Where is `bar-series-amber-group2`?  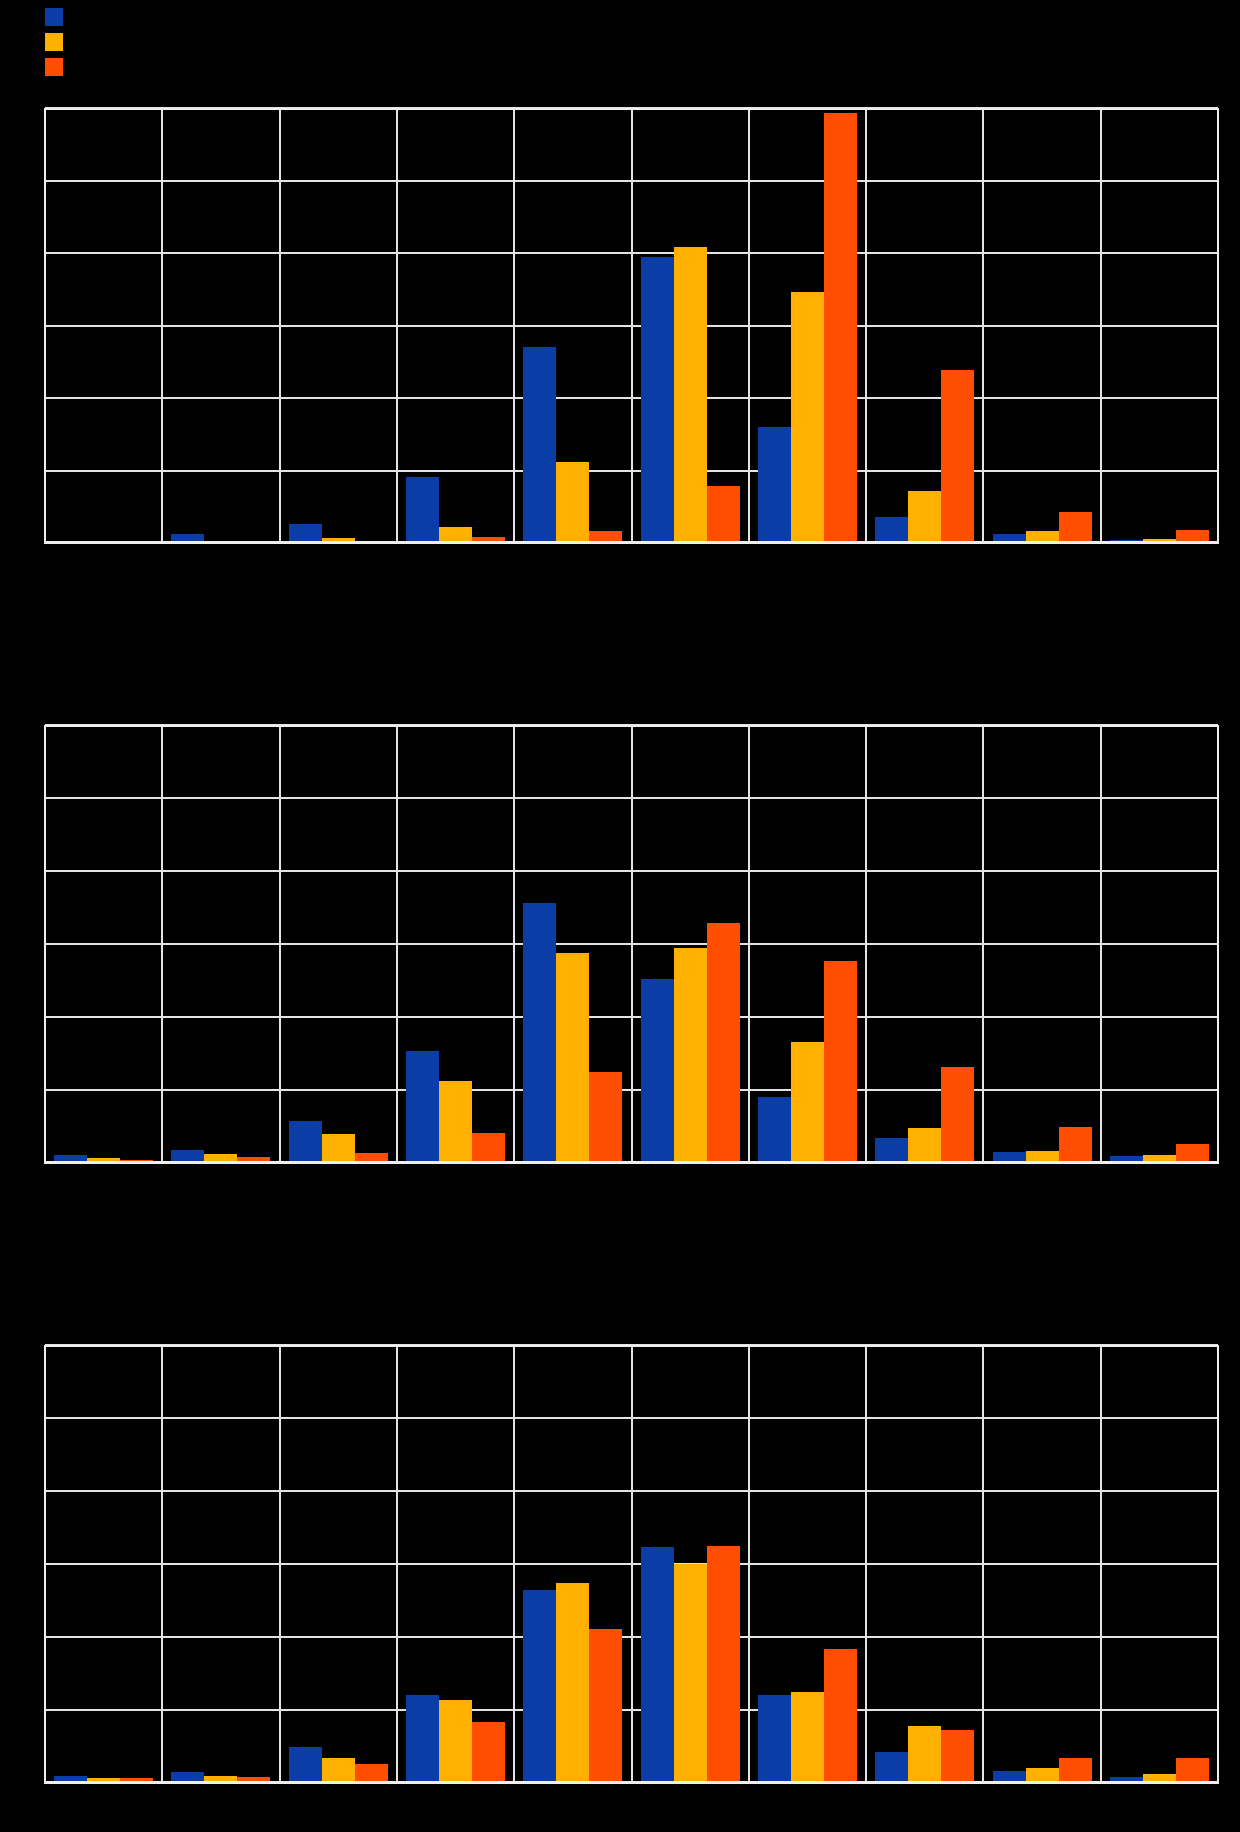 bar-series-amber-group2 is located at coordinates (221, 1779).